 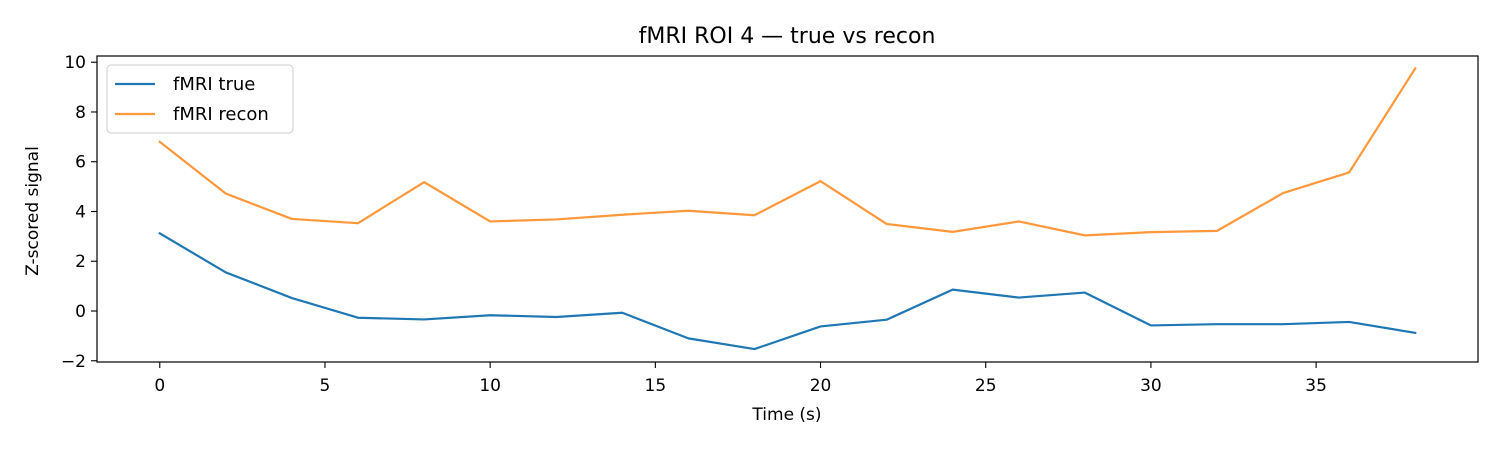 I want to click on x-tick-label: 5, so click(x=325, y=386).